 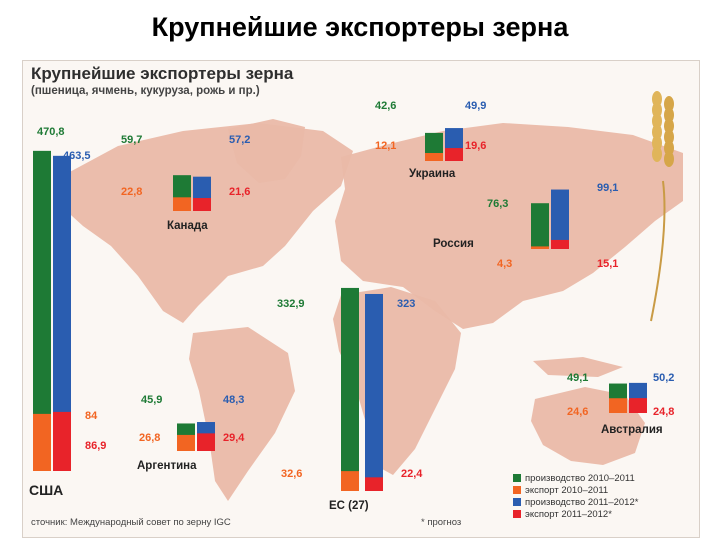 What do you see at coordinates (233, 400) in the screenshot?
I see `data-label-production-2011-2012: 48,3` at bounding box center [233, 400].